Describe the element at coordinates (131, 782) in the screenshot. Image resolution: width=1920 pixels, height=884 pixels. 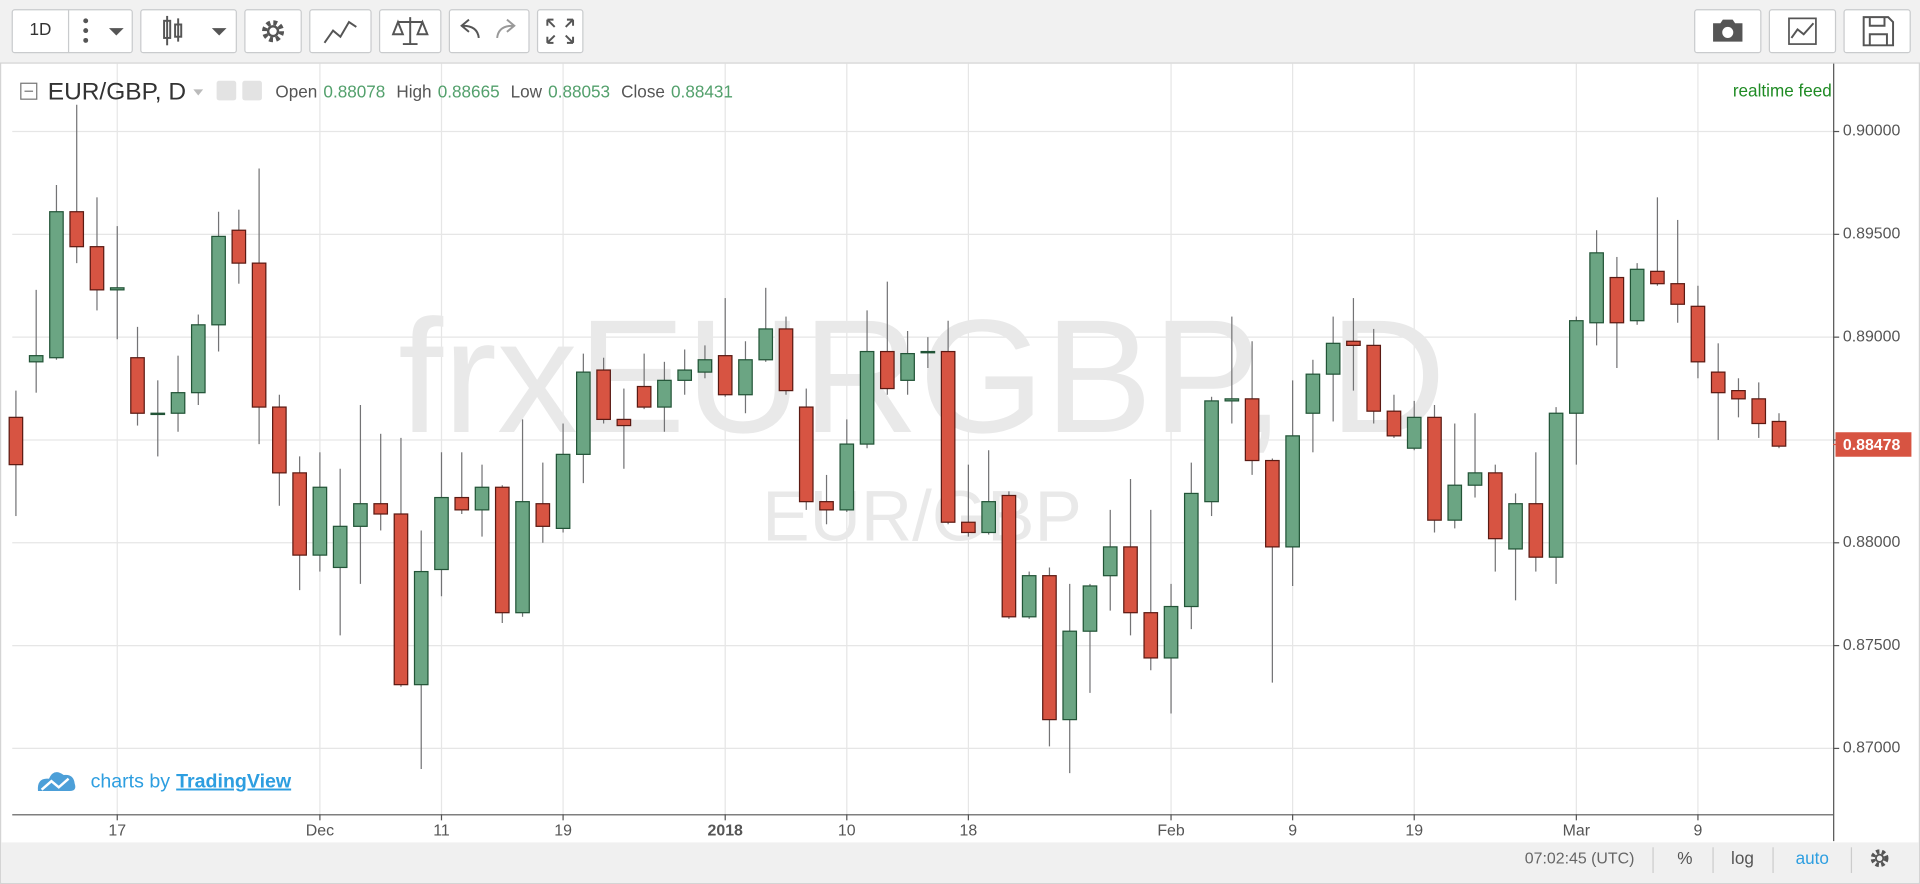
I see `branding-prefix: charts by` at that location.